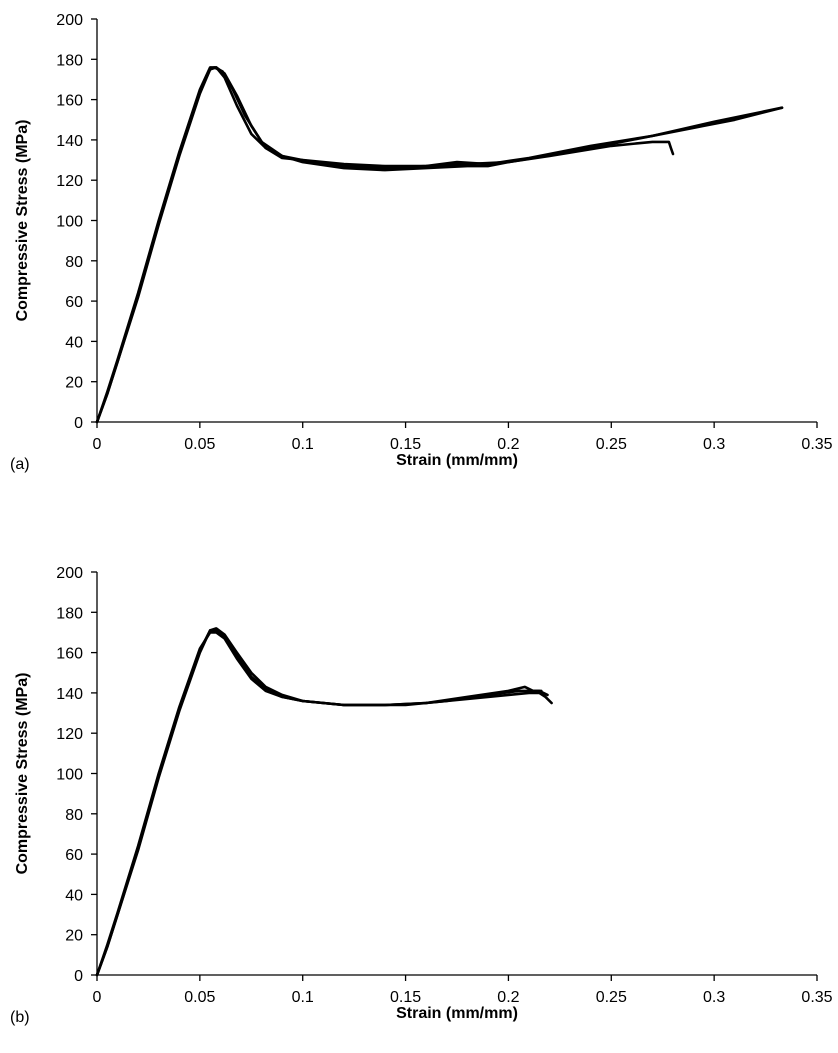 Image resolution: width=838 pixels, height=1053 pixels. Describe the element at coordinates (97, 997) in the screenshot. I see `x-tick-label-b: 0` at that location.